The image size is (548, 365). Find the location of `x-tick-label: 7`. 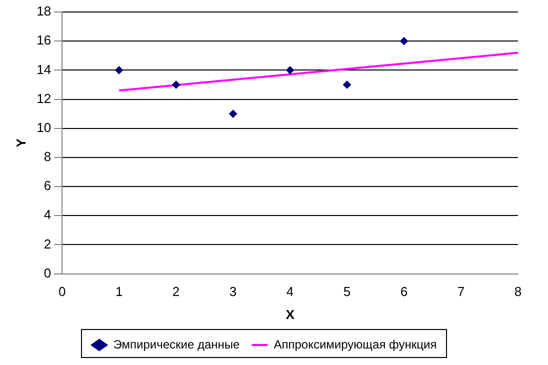

x-tick-label: 7 is located at coordinates (461, 292).